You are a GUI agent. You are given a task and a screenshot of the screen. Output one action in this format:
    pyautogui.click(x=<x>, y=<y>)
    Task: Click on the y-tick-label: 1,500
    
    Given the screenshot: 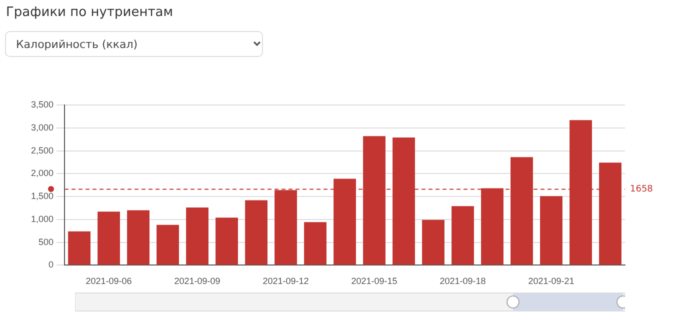 What is the action you would take?
    pyautogui.click(x=42, y=196)
    